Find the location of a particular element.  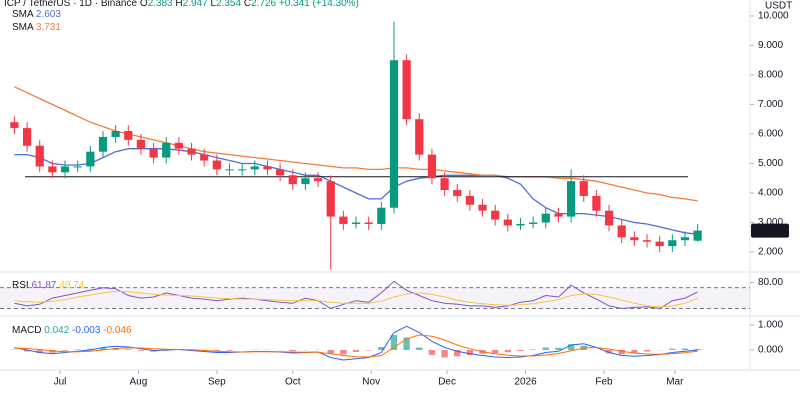

x-tick-label: Sep is located at coordinates (217, 382).